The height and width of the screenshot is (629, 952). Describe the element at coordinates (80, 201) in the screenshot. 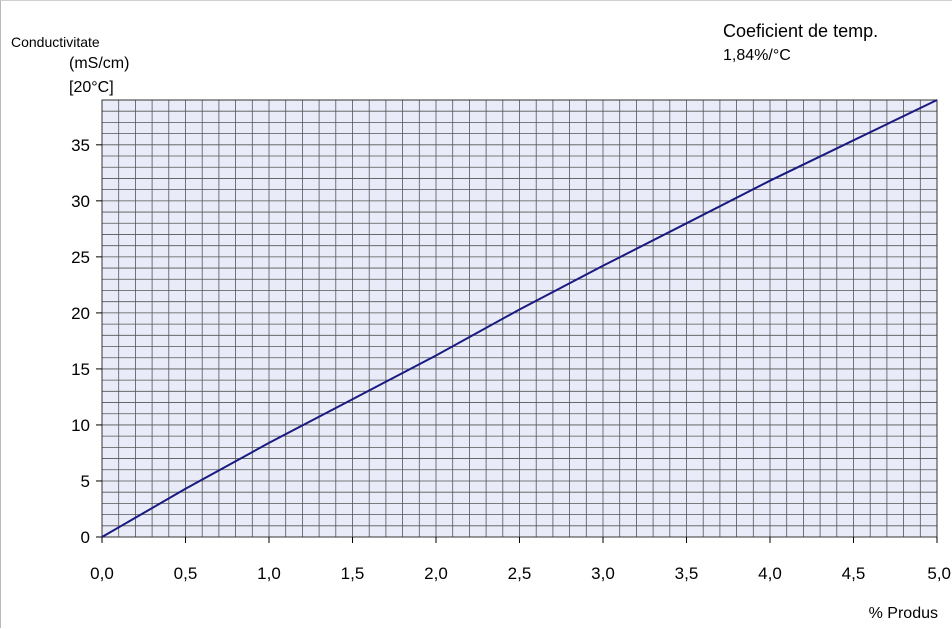

I see `y-tick-label: 30` at that location.